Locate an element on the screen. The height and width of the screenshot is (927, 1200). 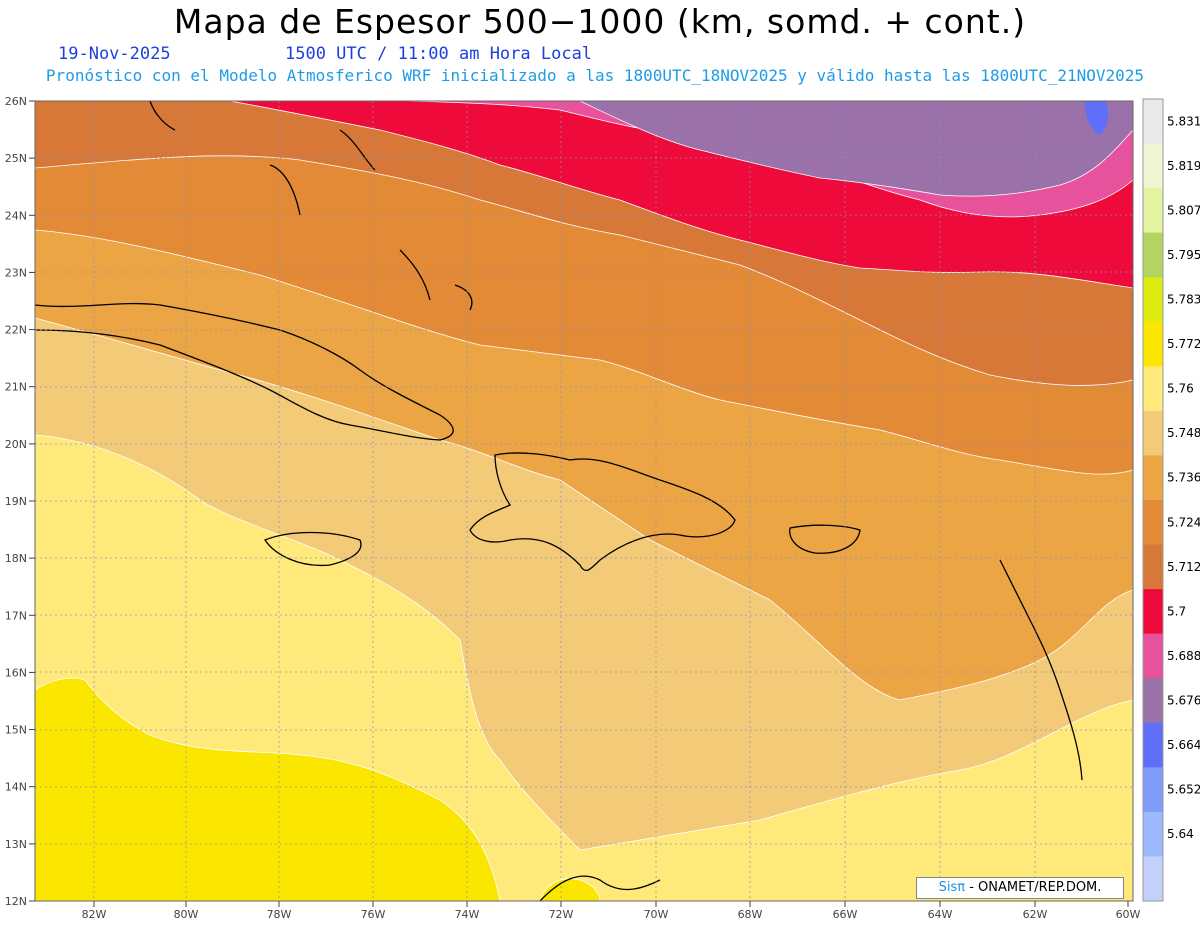
lon-label: 64W is located at coordinates (940, 914).